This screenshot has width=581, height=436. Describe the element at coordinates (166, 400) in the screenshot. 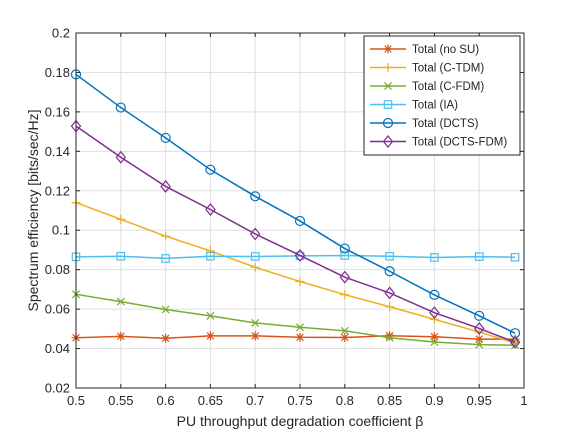

I see `x-tick-label: 0.6` at that location.